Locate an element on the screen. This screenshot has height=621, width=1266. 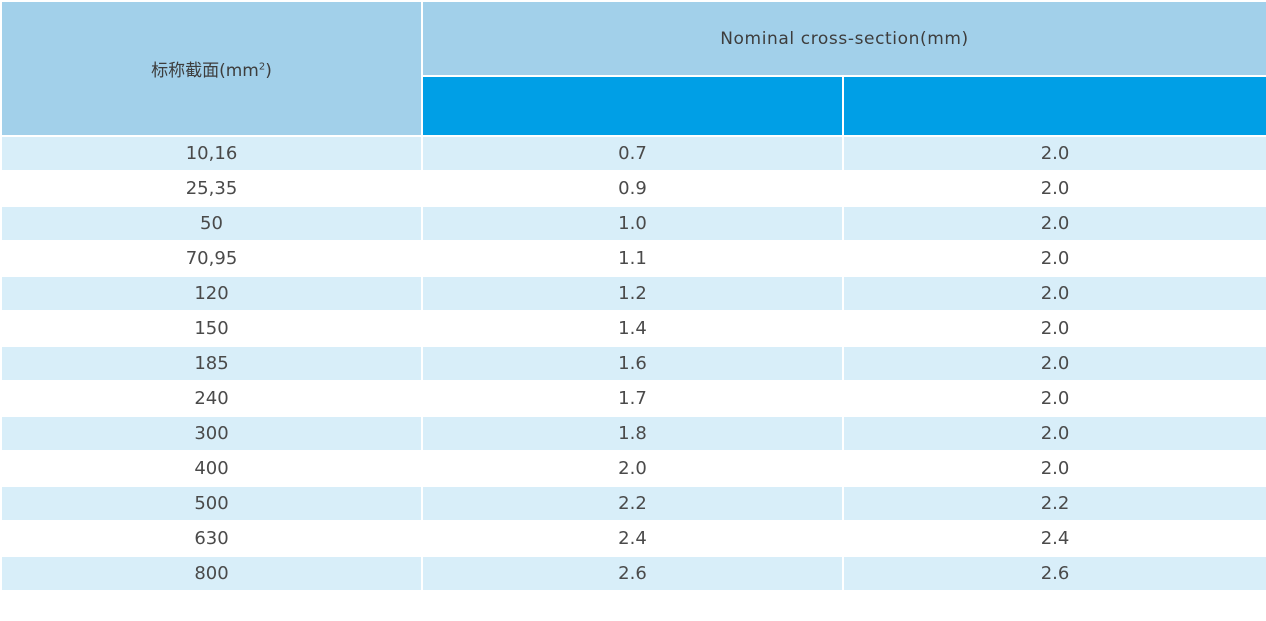
cell-section: 50 is located at coordinates (211, 223).